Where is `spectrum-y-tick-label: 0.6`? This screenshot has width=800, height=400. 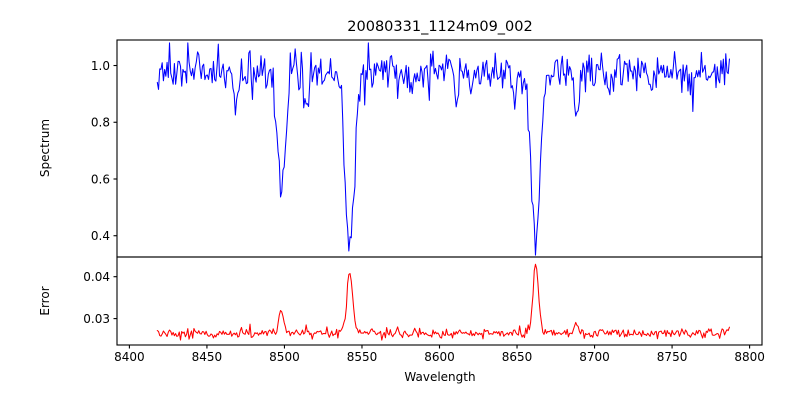 spectrum-y-tick-label: 0.6 is located at coordinates (100, 179).